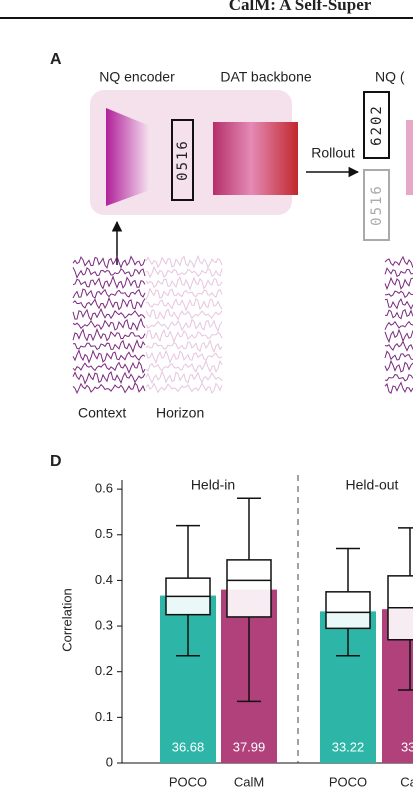 The image size is (413, 800). What do you see at coordinates (188, 746) in the screenshot?
I see `value-label: 36.68` at bounding box center [188, 746].